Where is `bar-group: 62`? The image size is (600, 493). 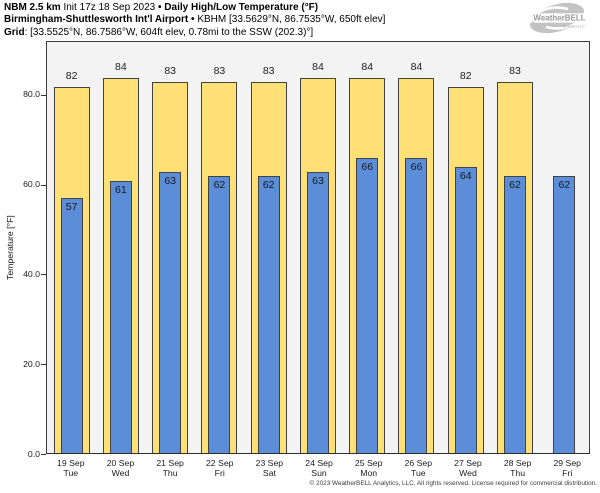
bar-group: 62 is located at coordinates (564, 247).